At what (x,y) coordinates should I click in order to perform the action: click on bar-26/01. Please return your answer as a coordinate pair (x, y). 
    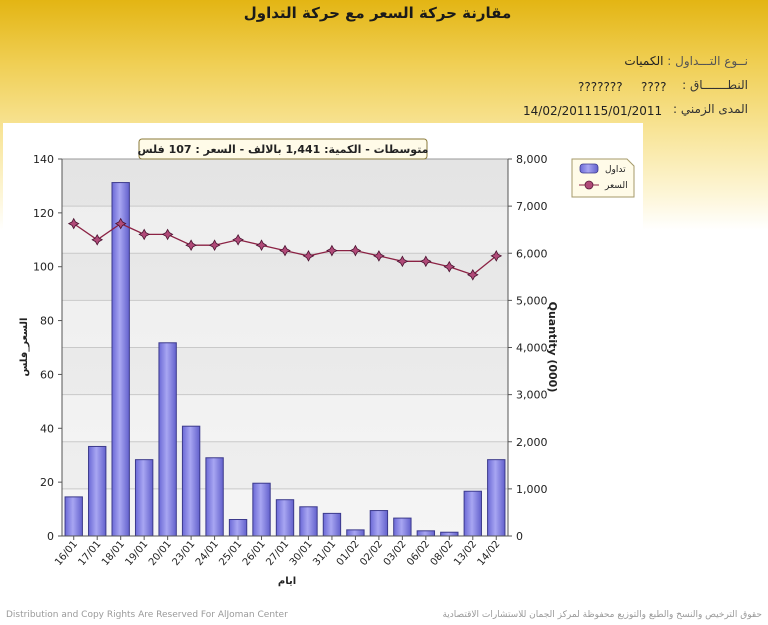
    Looking at the image, I should click on (261, 509).